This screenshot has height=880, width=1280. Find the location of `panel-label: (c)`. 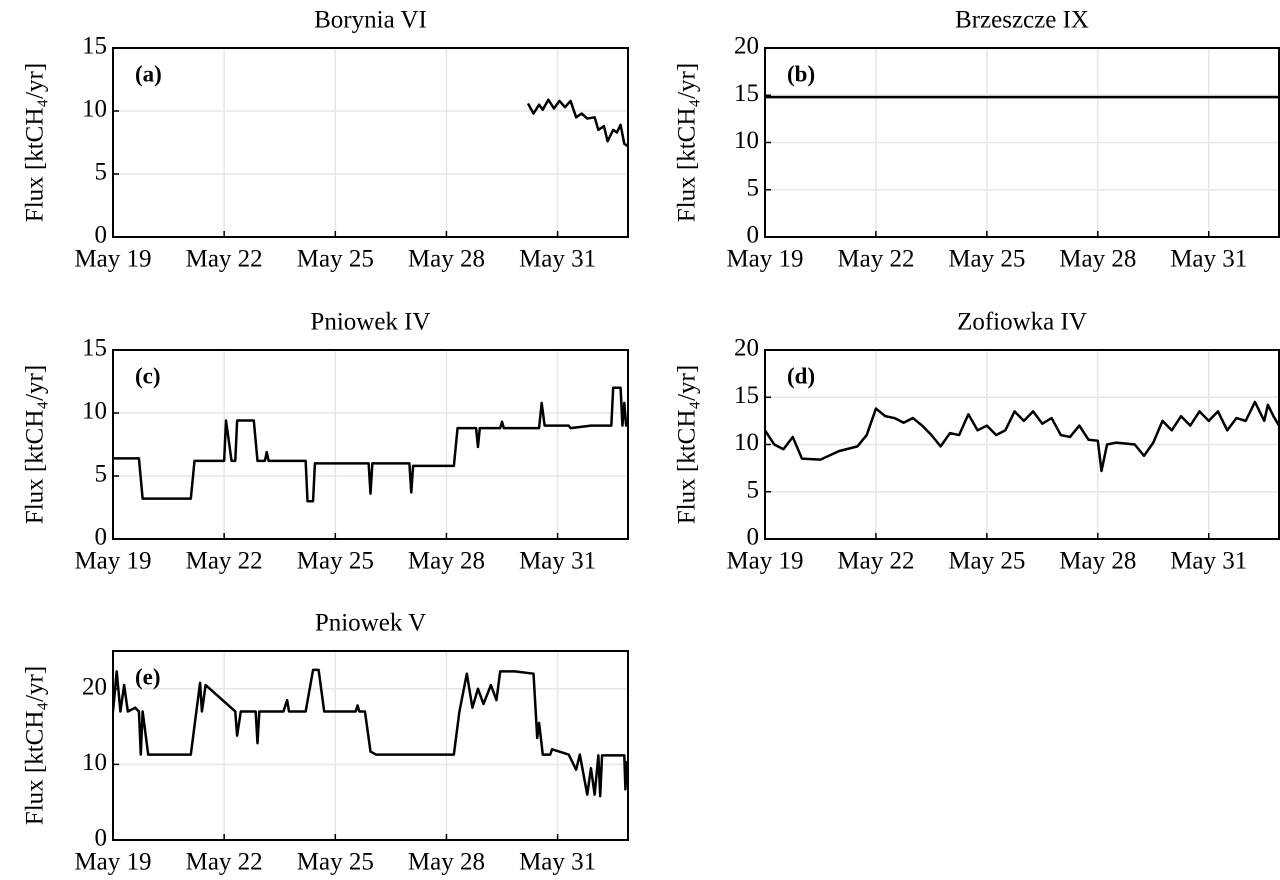

panel-label: (c) is located at coordinates (148, 375).